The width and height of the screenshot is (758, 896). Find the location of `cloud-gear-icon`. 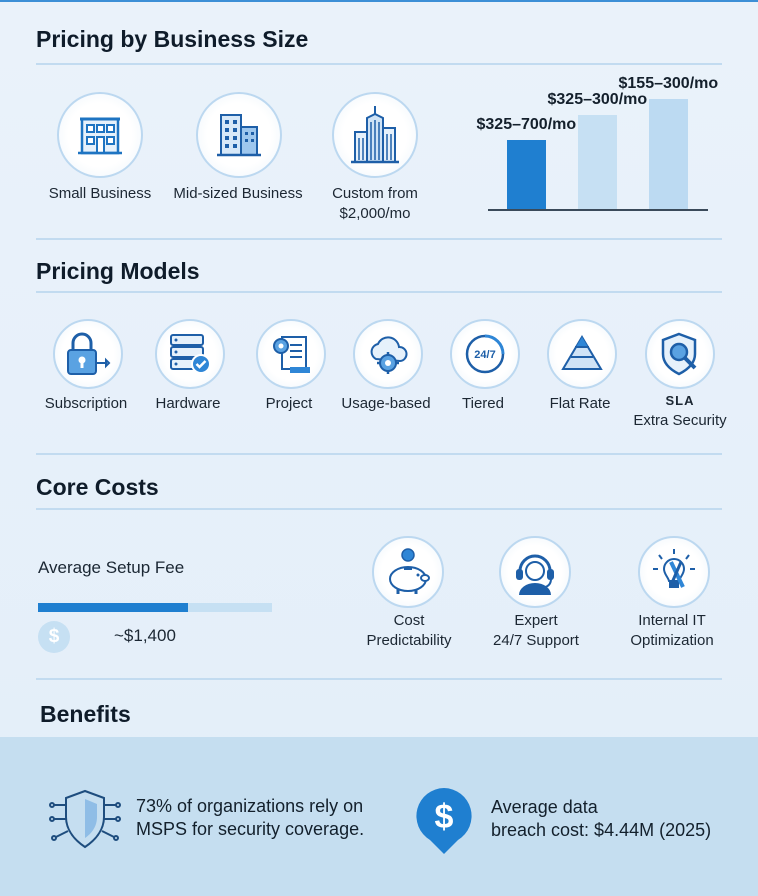

cloud-gear-icon is located at coordinates (388, 354).